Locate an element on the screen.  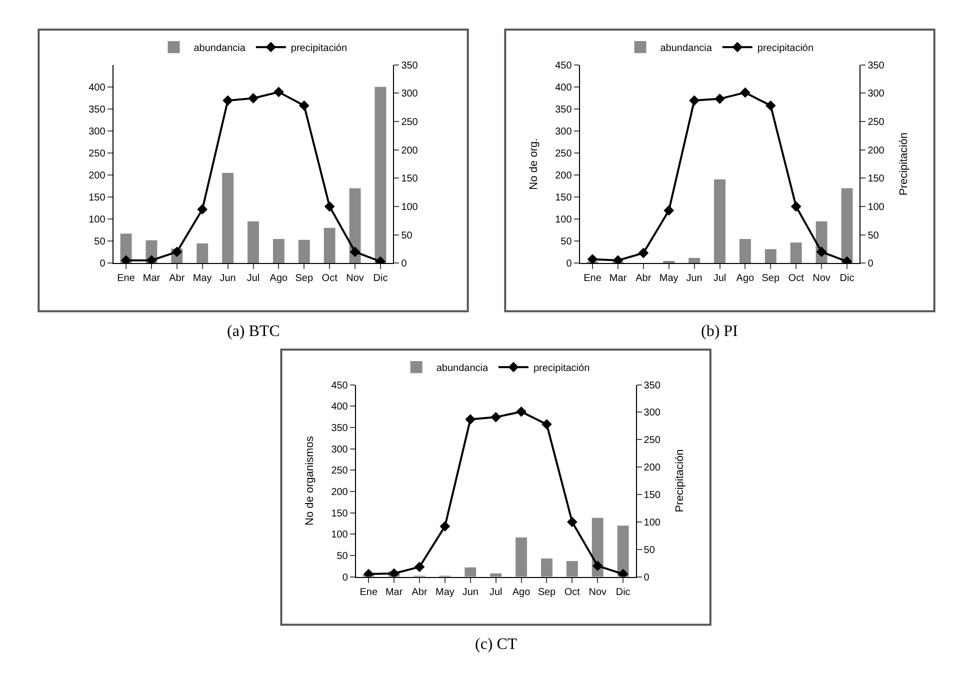
y-tick-label: 450 is located at coordinates (563, 66).